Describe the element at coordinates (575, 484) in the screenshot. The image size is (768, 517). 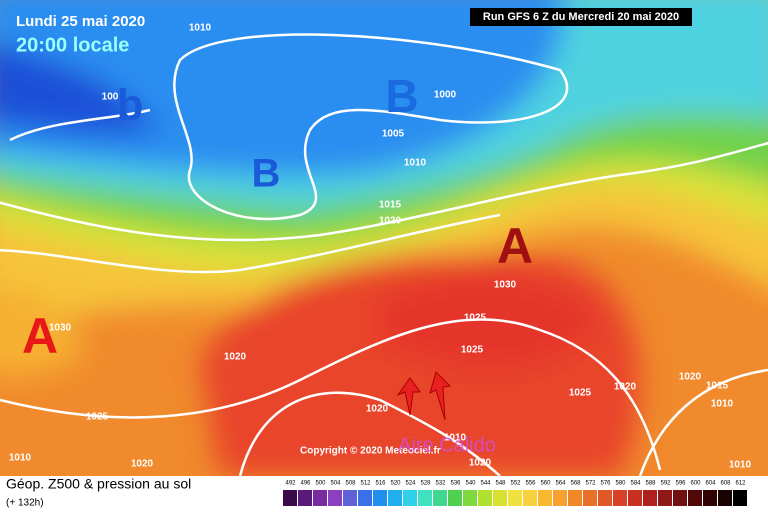
I see `scale-label: 568` at that location.